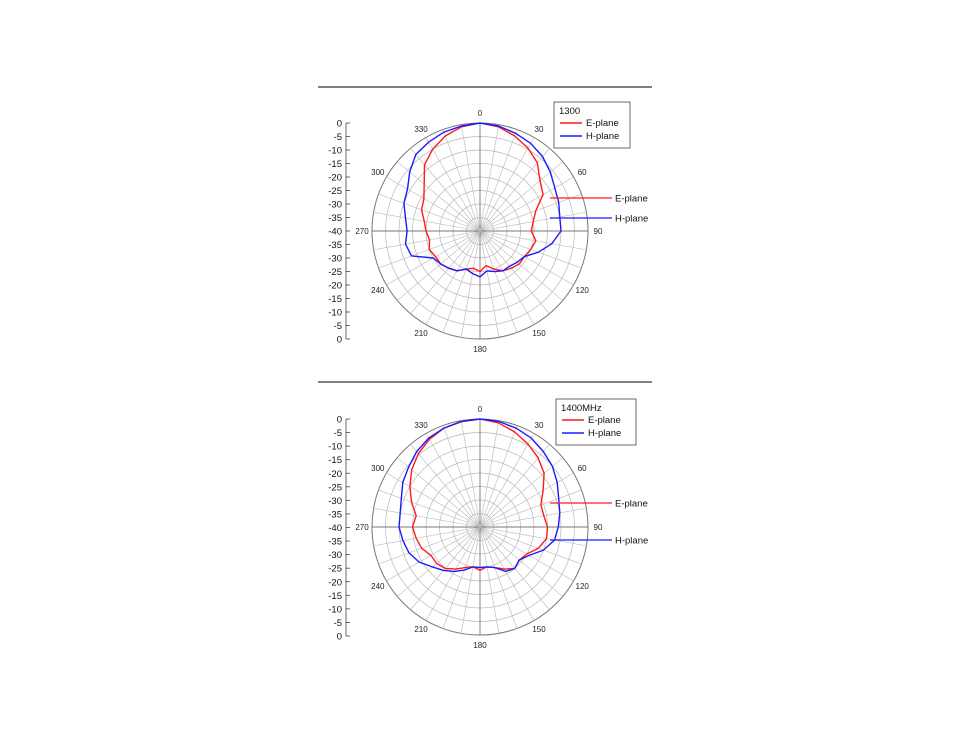 The height and width of the screenshot is (737, 954). What do you see at coordinates (378, 586) in the screenshot?
I see `angle-tick-label: 240` at bounding box center [378, 586].